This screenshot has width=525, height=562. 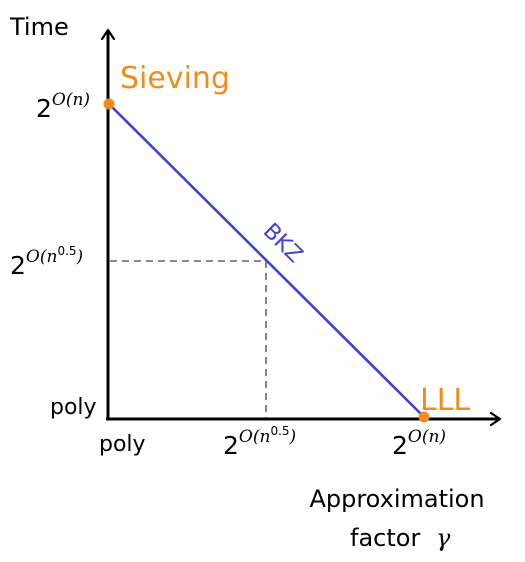 What do you see at coordinates (175, 78) in the screenshot?
I see `sieving-label: Sieving` at bounding box center [175, 78].